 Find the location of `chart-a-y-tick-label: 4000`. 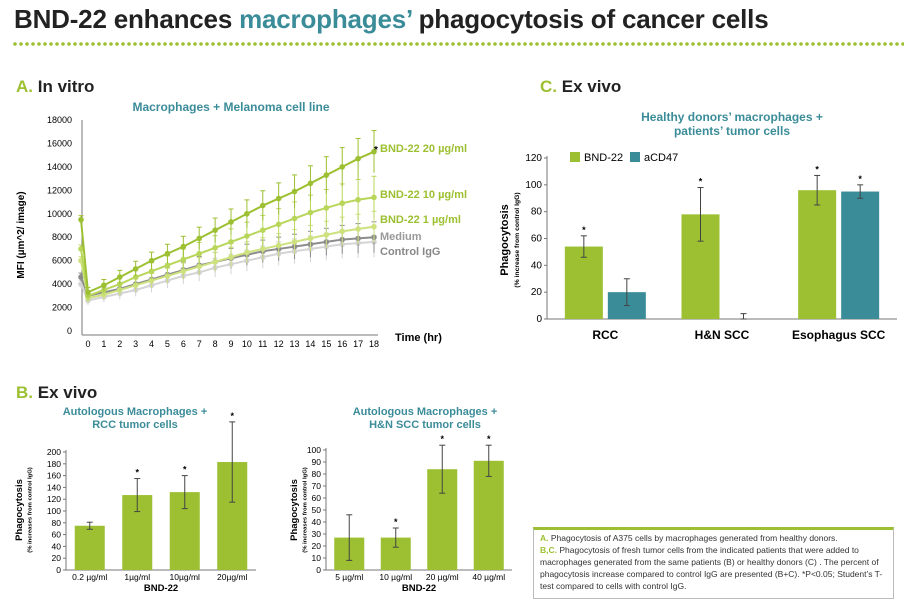

chart-a-y-tick-label: 4000 is located at coordinates (62, 284).